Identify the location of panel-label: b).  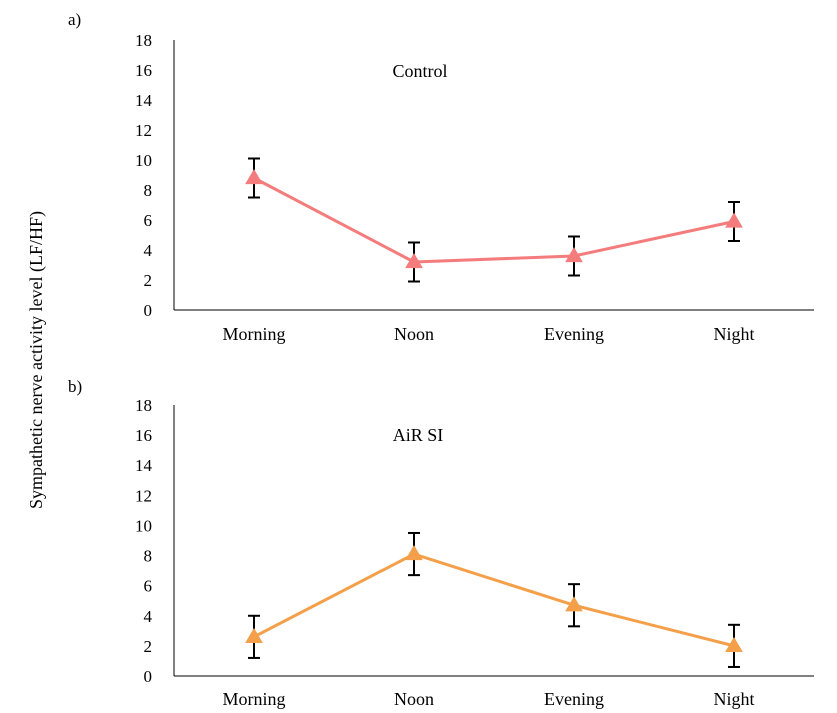
(75, 386).